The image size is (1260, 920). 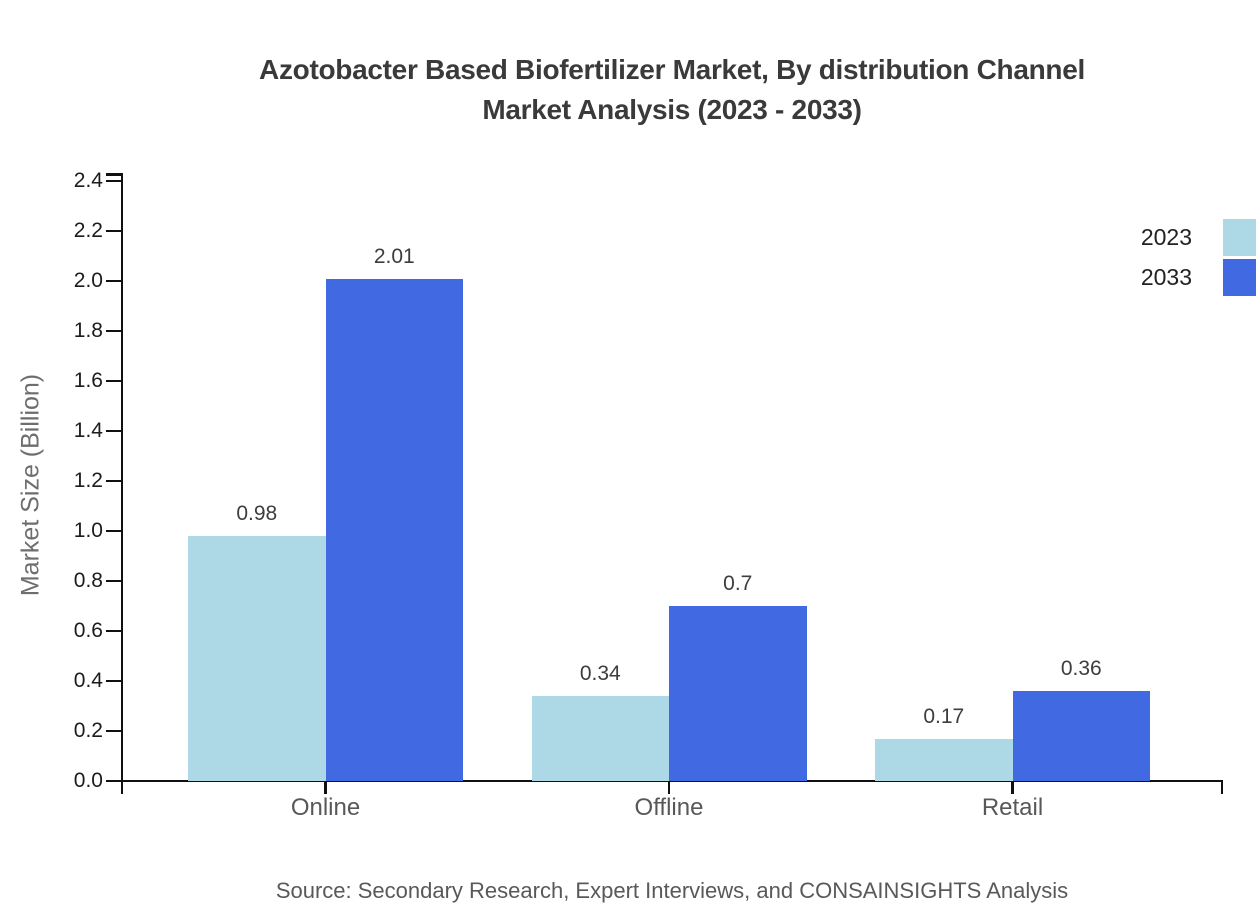 I want to click on bar-2033-retail, so click(x=1081, y=736).